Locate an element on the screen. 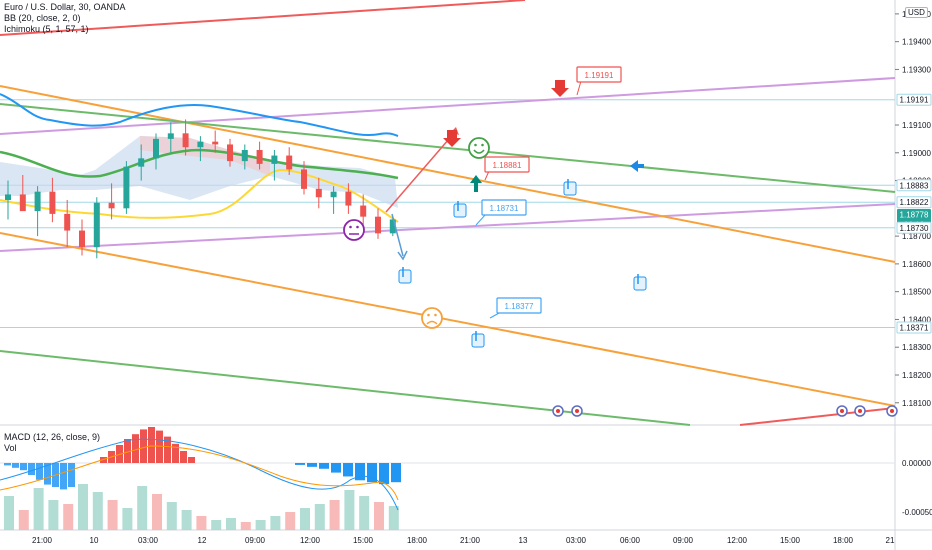 The image size is (932, 550). projection-blue-arrowhead is located at coordinates (402, 255).